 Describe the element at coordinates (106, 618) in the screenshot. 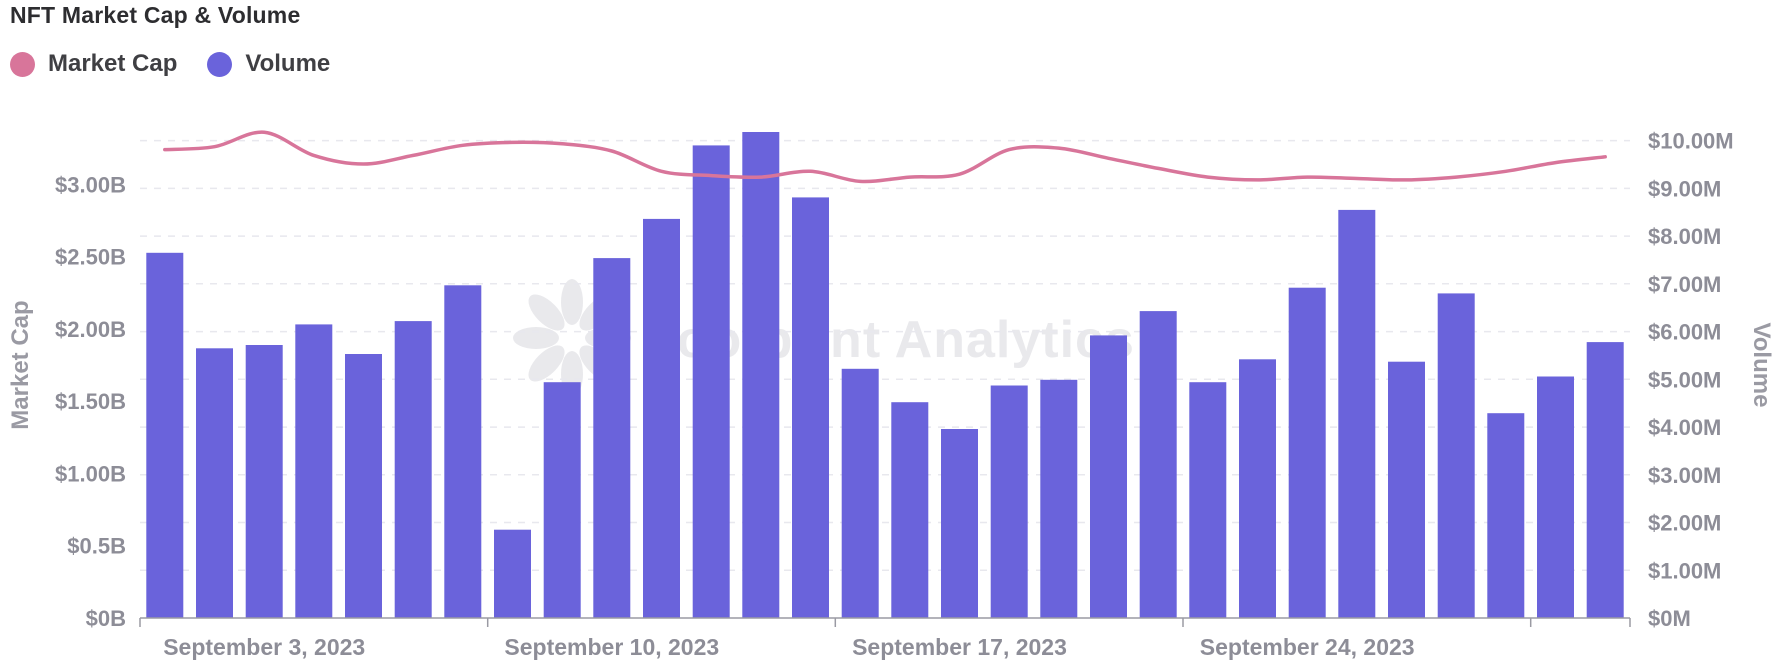

I see `y-axis-label-left: $0B` at that location.